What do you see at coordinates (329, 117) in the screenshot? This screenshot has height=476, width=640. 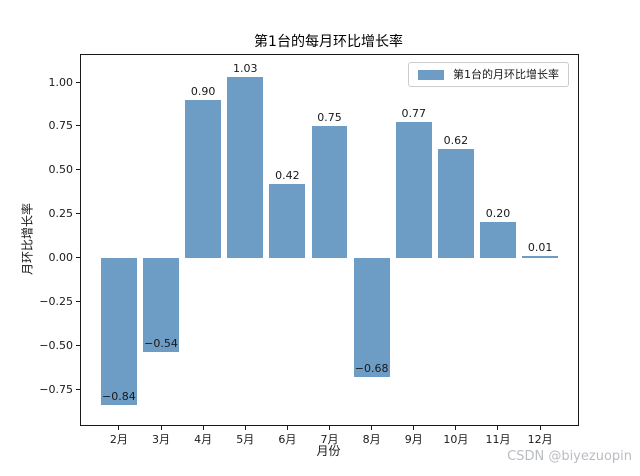 I see `bar-value-label: 0.75` at bounding box center [329, 117].